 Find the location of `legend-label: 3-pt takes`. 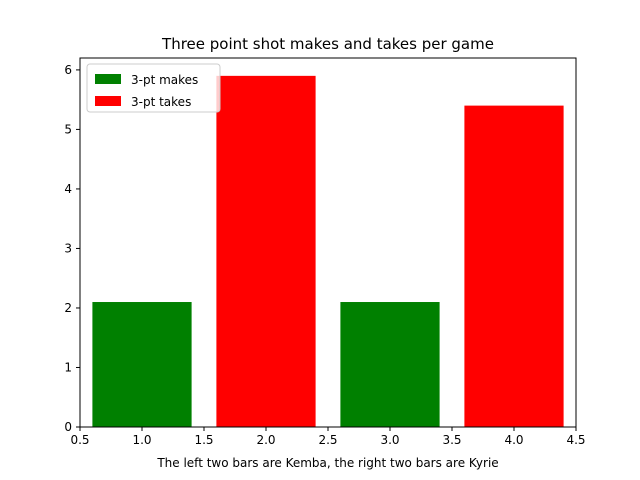

legend-label: 3-pt takes is located at coordinates (161, 102).